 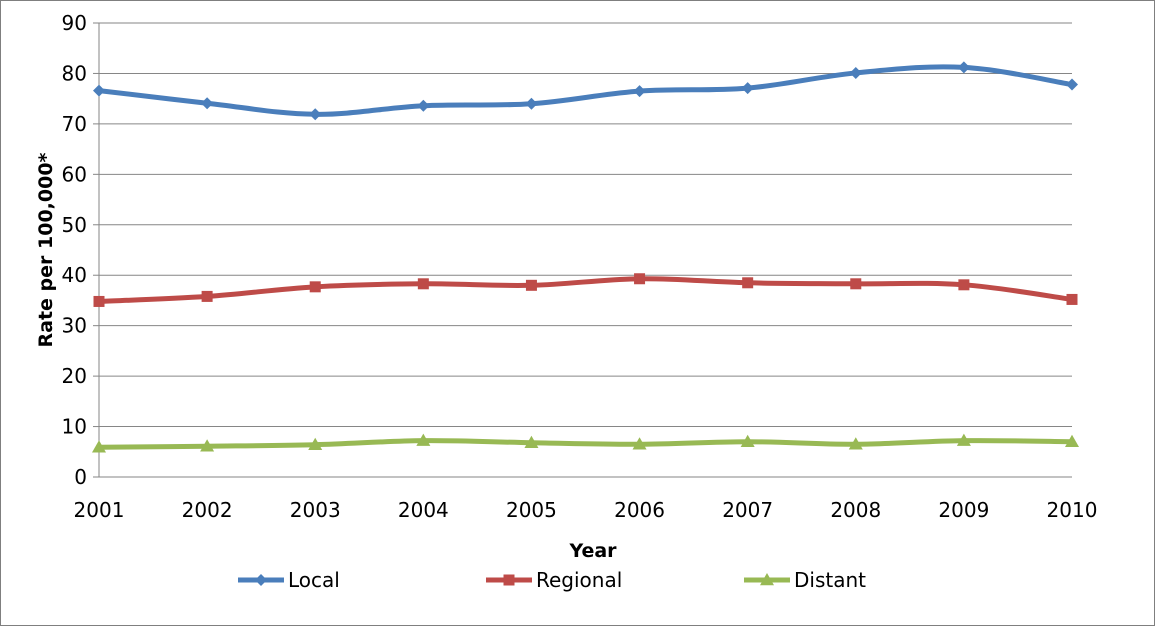 What do you see at coordinates (74, 73) in the screenshot?
I see `y-tick-label: 80` at bounding box center [74, 73].